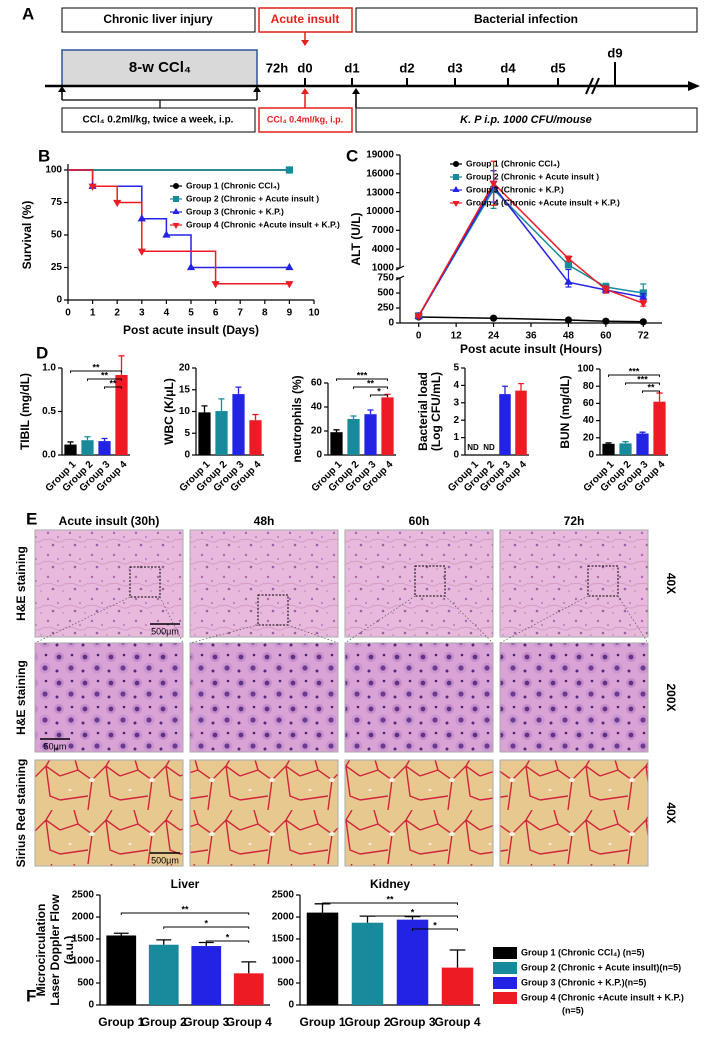 This screenshot has height=1050, width=706. I want to click on x-tick-label: 4, so click(167, 313).